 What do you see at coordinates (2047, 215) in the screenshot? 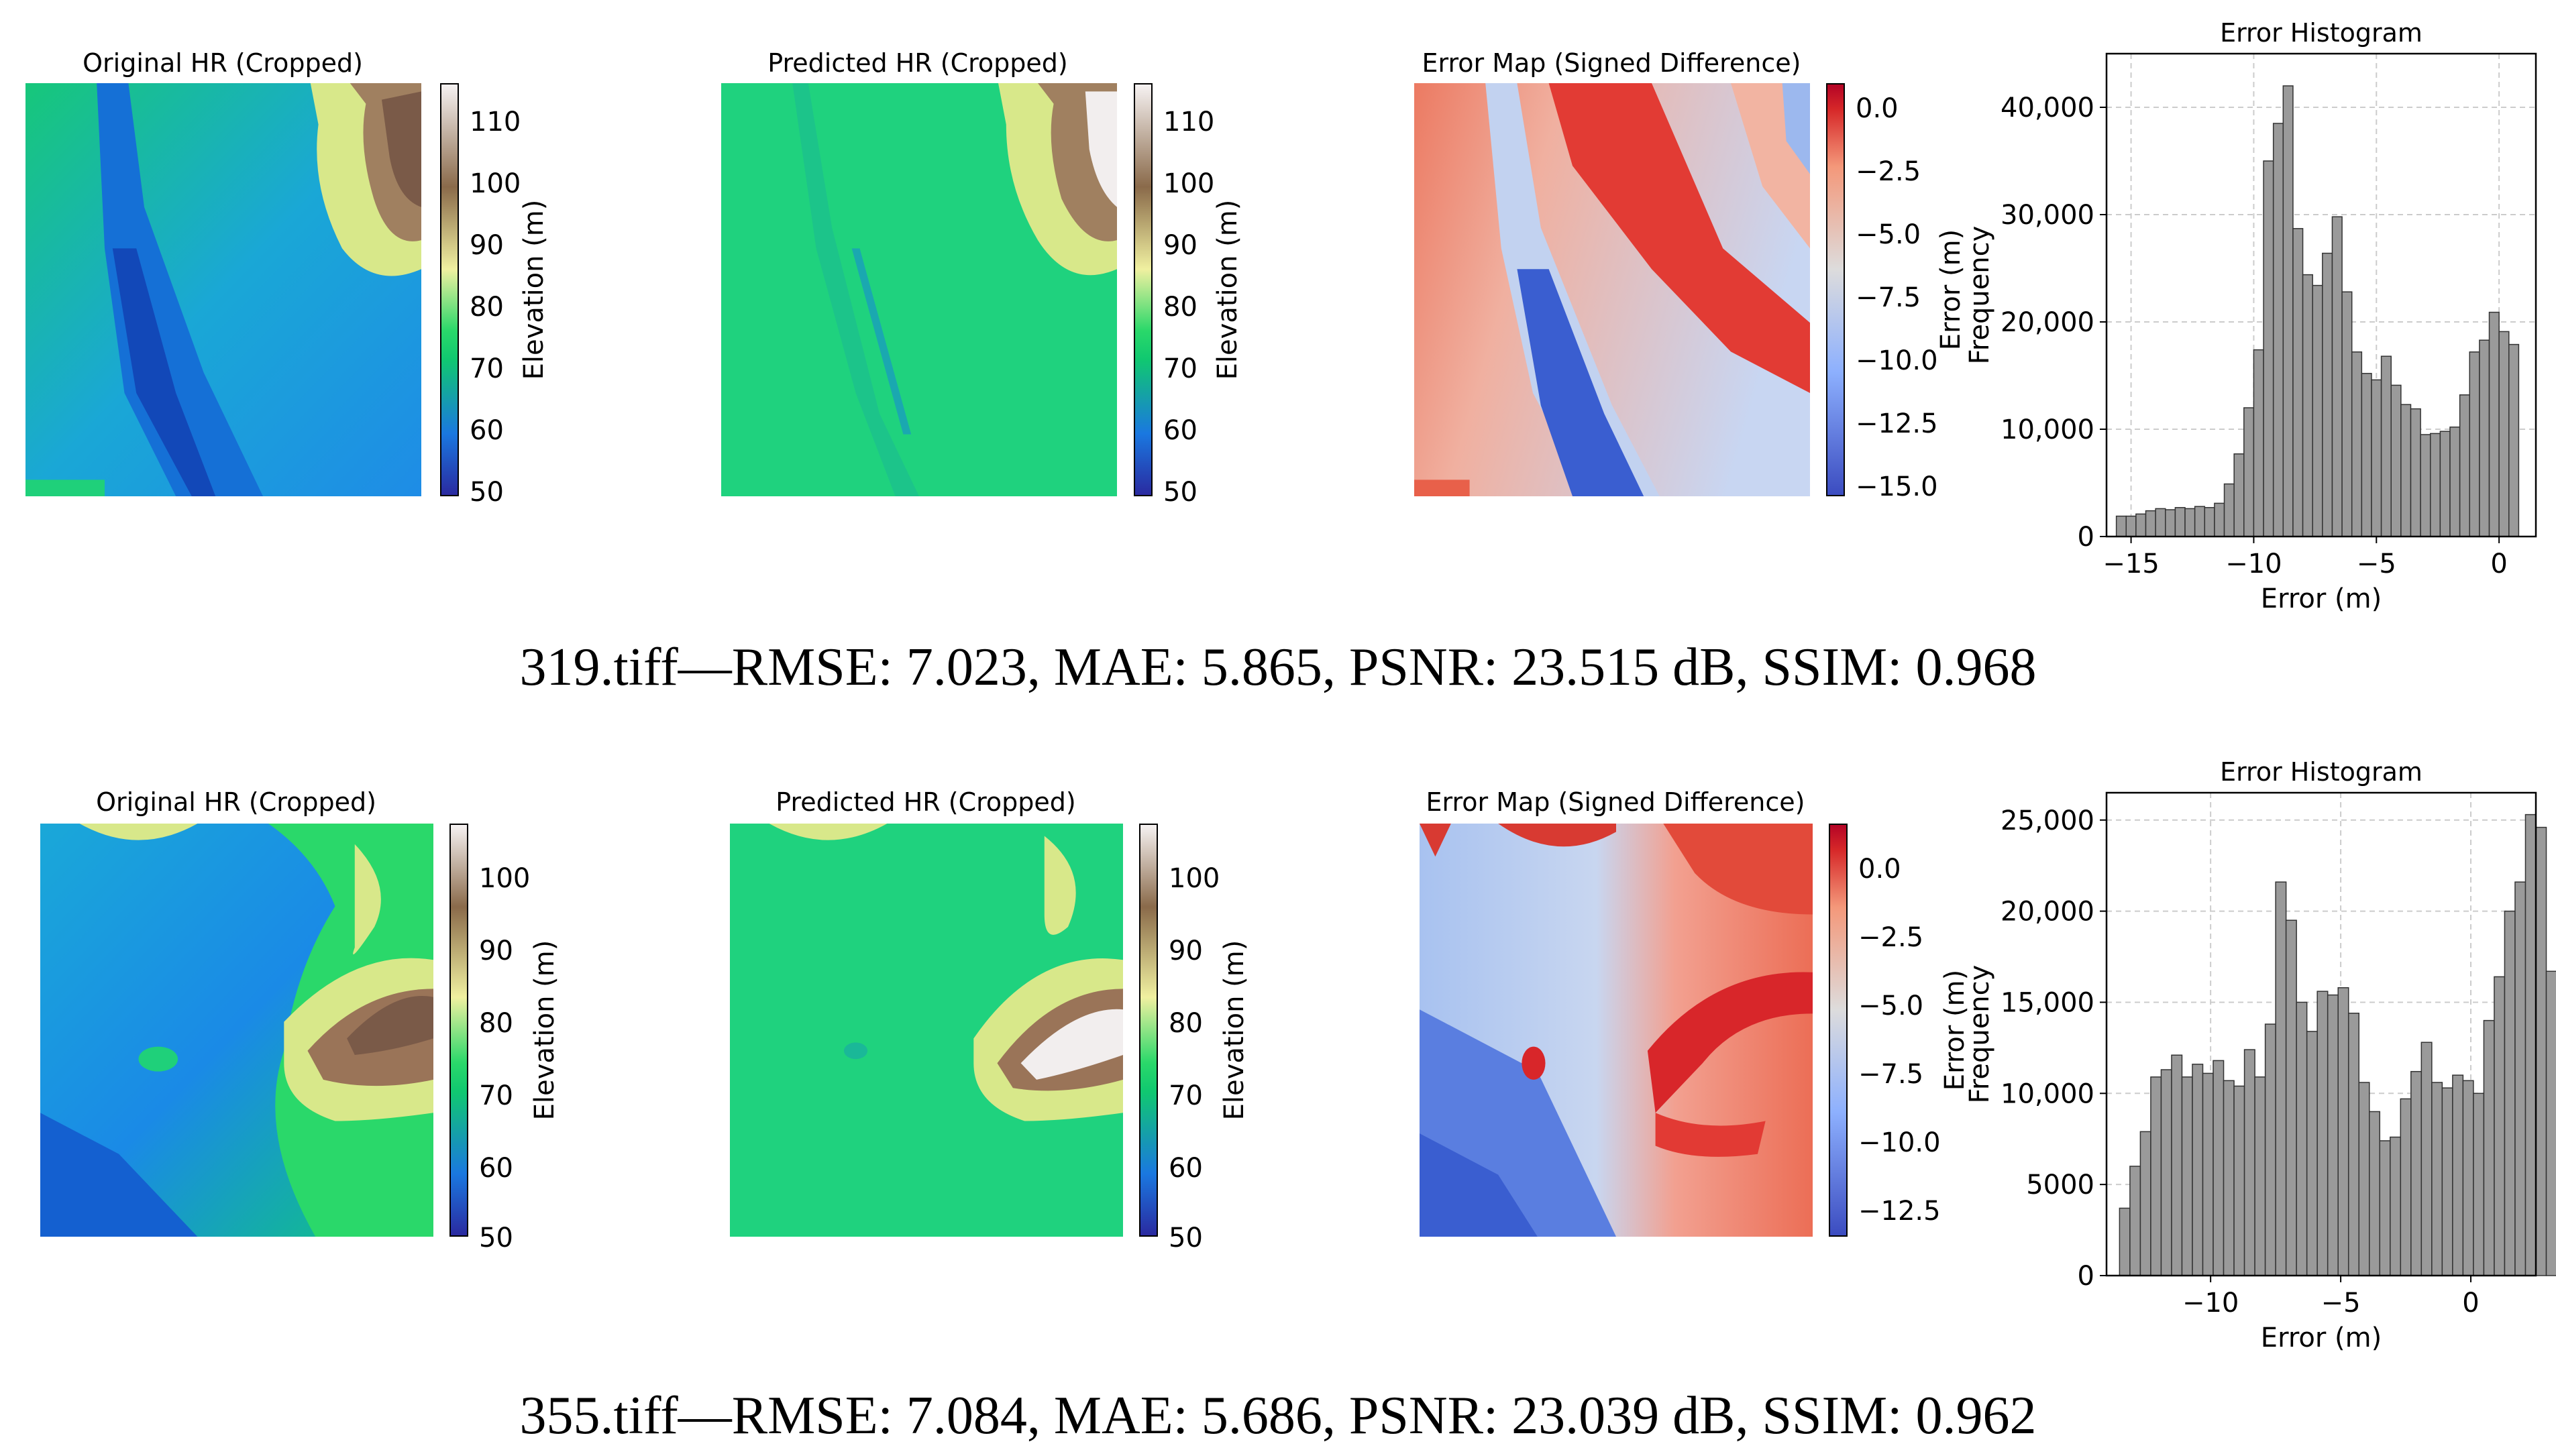
I see `y-tick-label: 30,000` at bounding box center [2047, 215].